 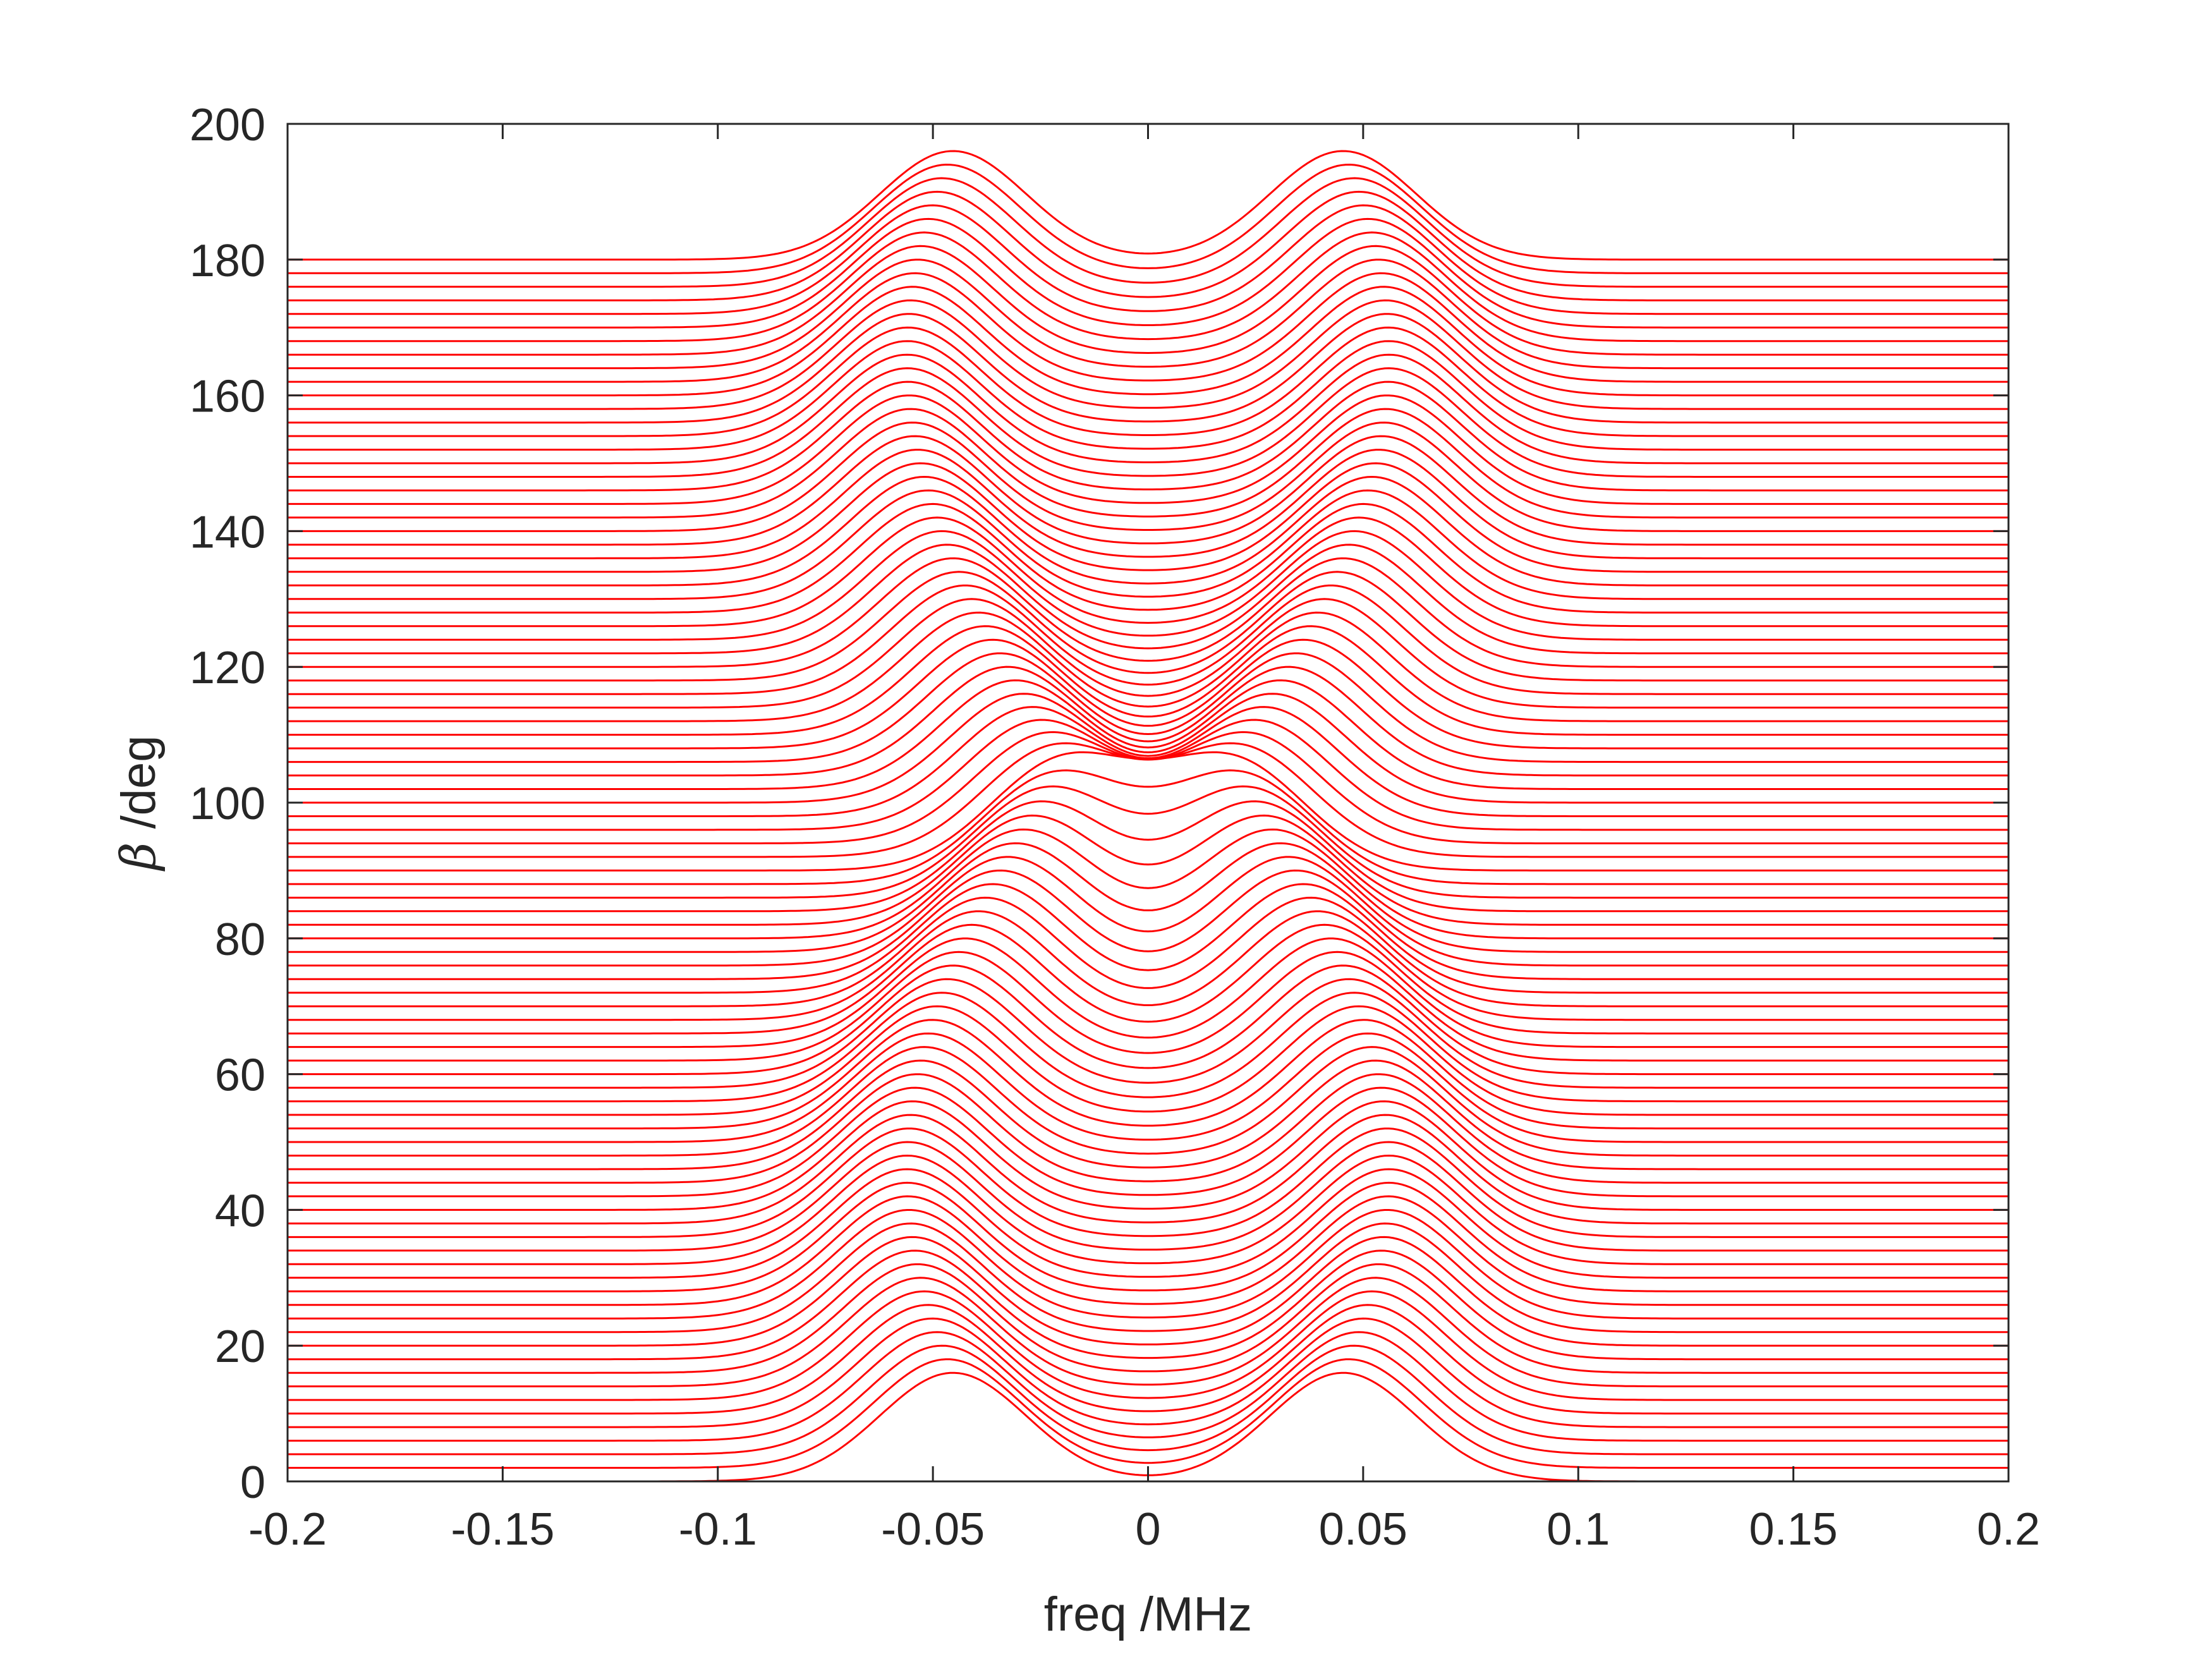 What do you see at coordinates (227, 397) in the screenshot?
I see `y-tick-label: 160` at bounding box center [227, 397].